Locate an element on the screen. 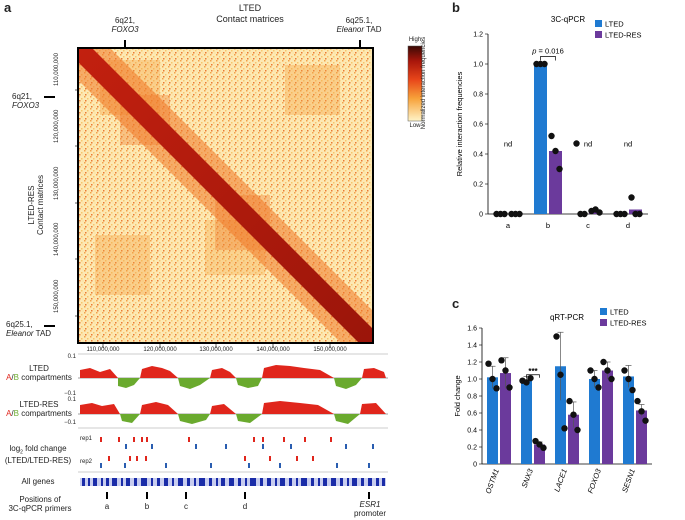 The width and height of the screenshot is (685, 520). track-all-genes is located at coordinates (233, 482).